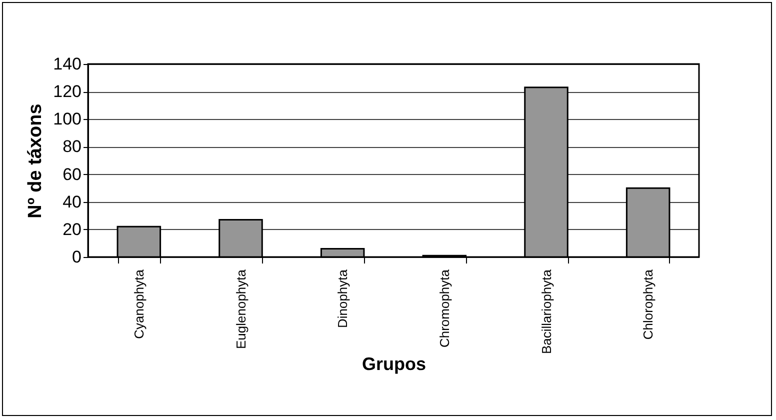 The image size is (776, 420). I want to click on x-tick-label: Chromophyta, so click(444, 308).